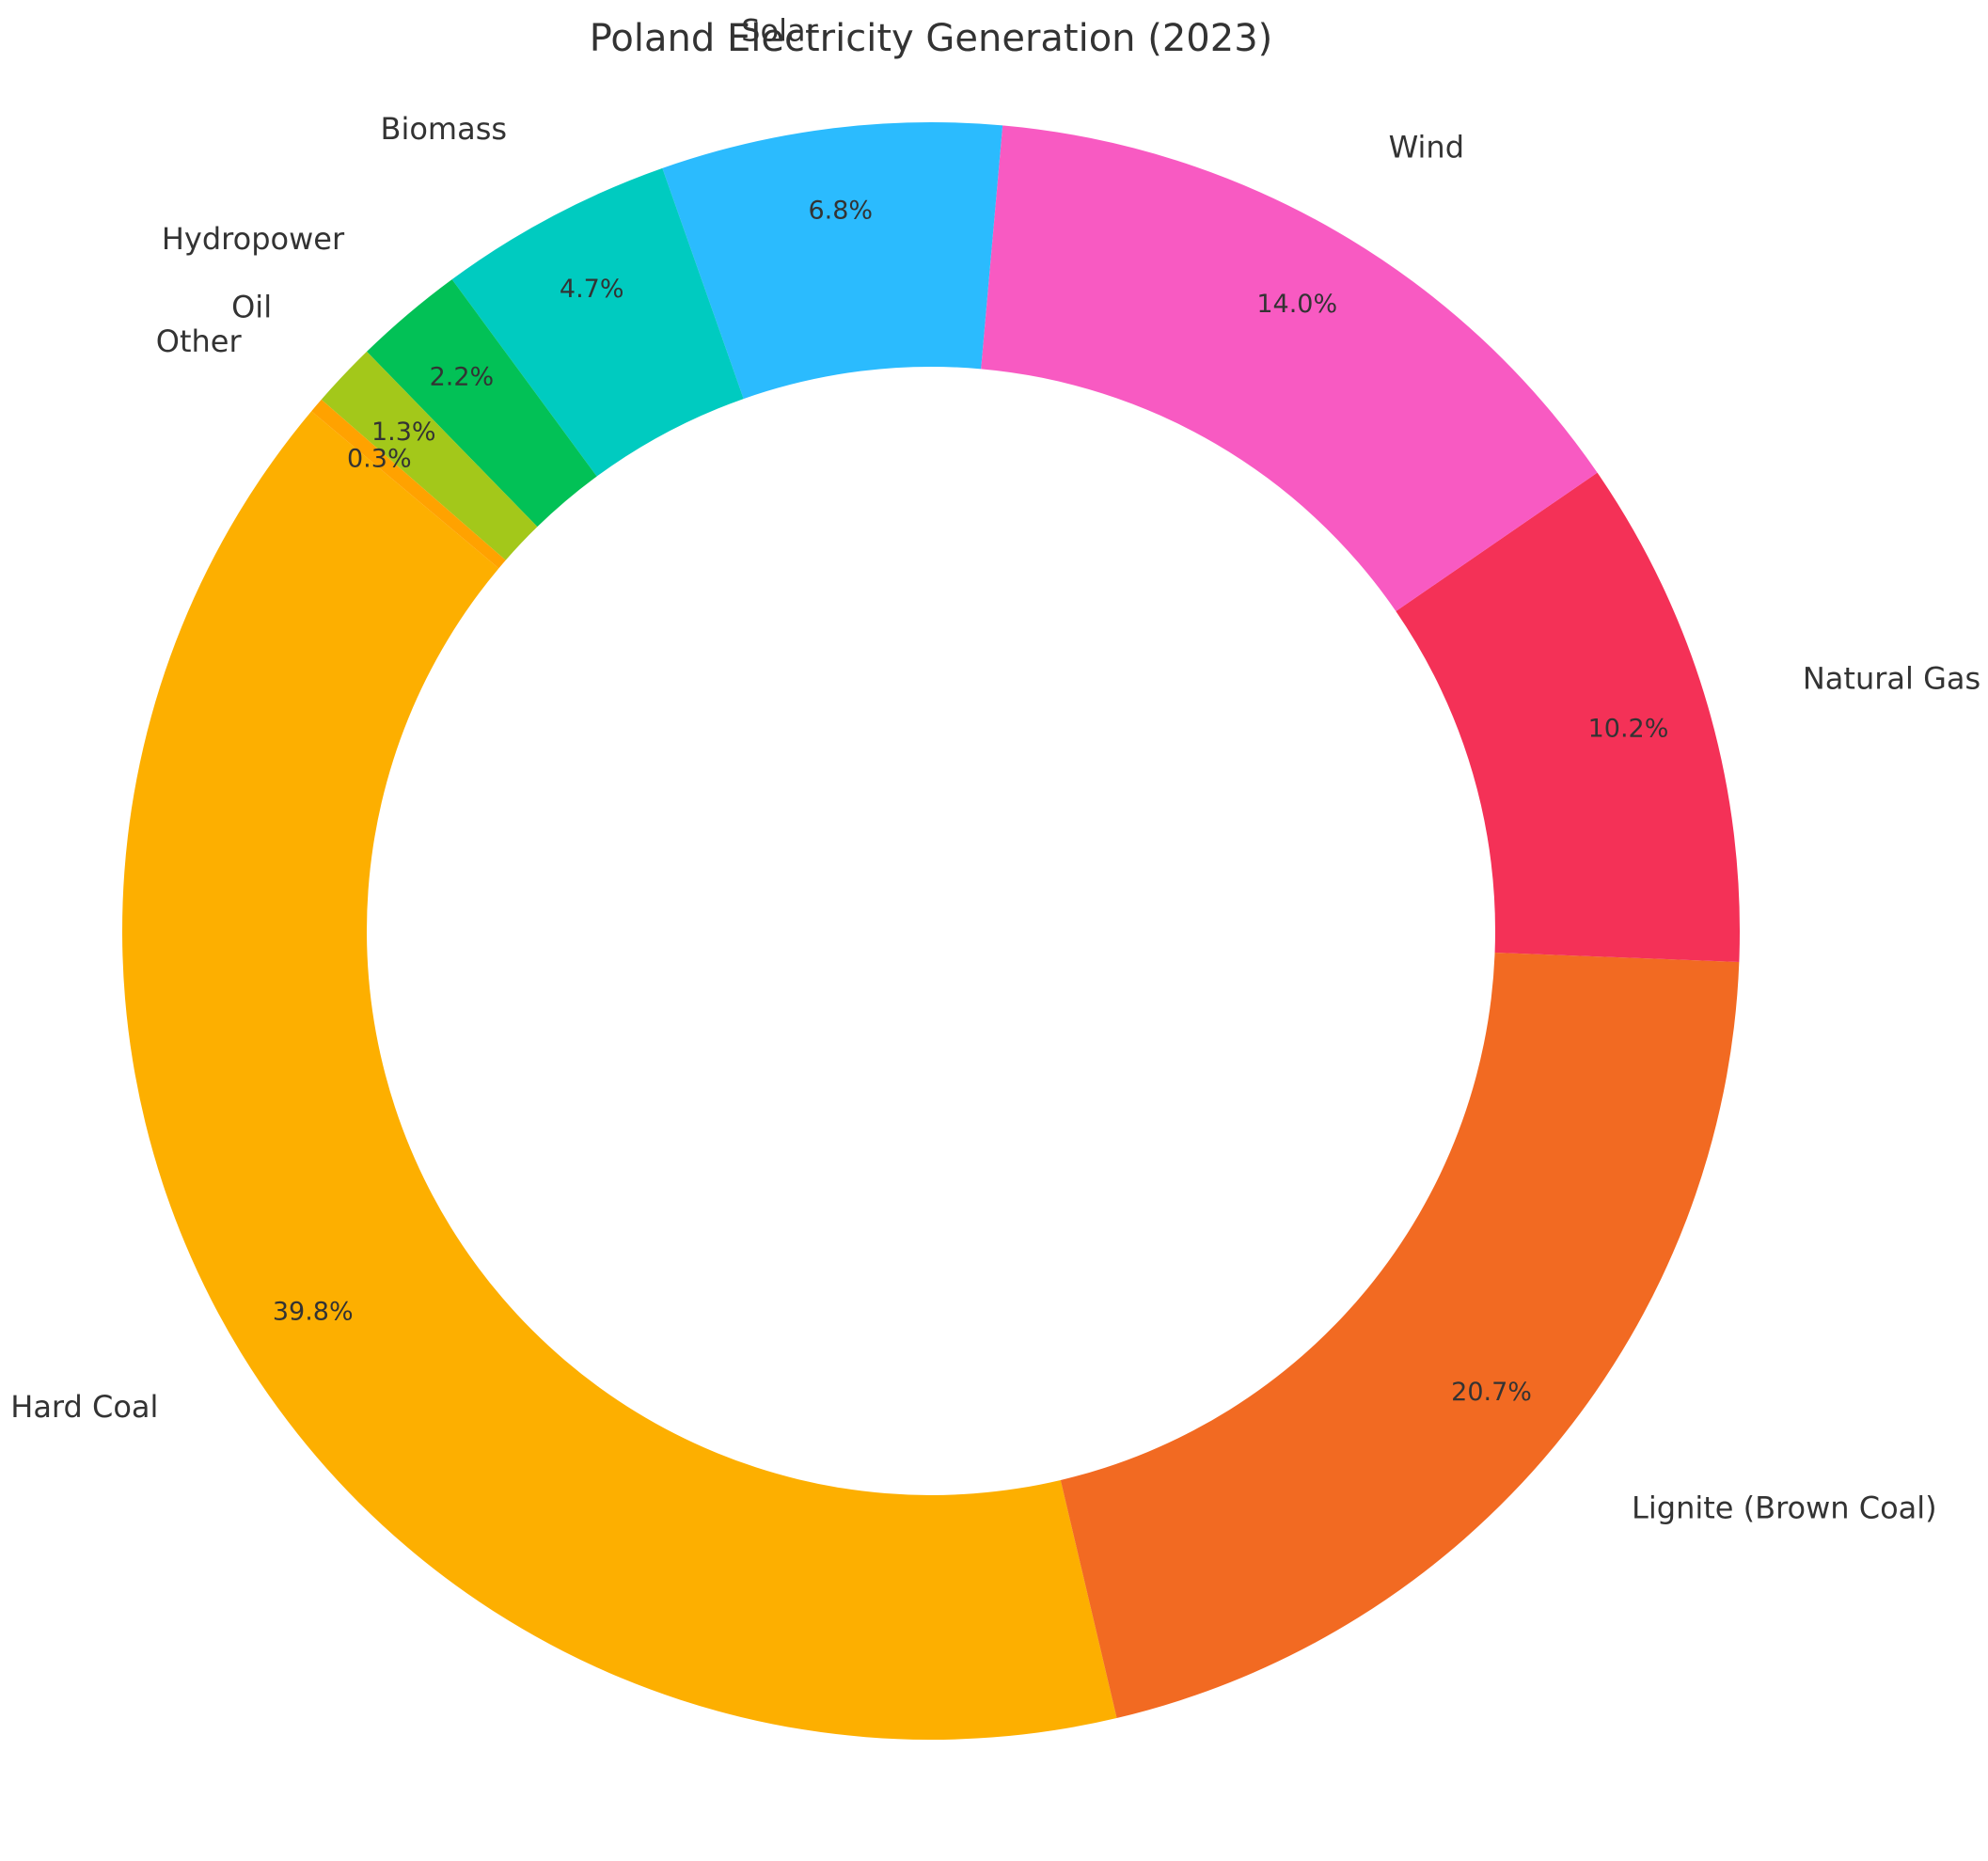  I want to click on category-label-wind: Wind, so click(1426, 148).